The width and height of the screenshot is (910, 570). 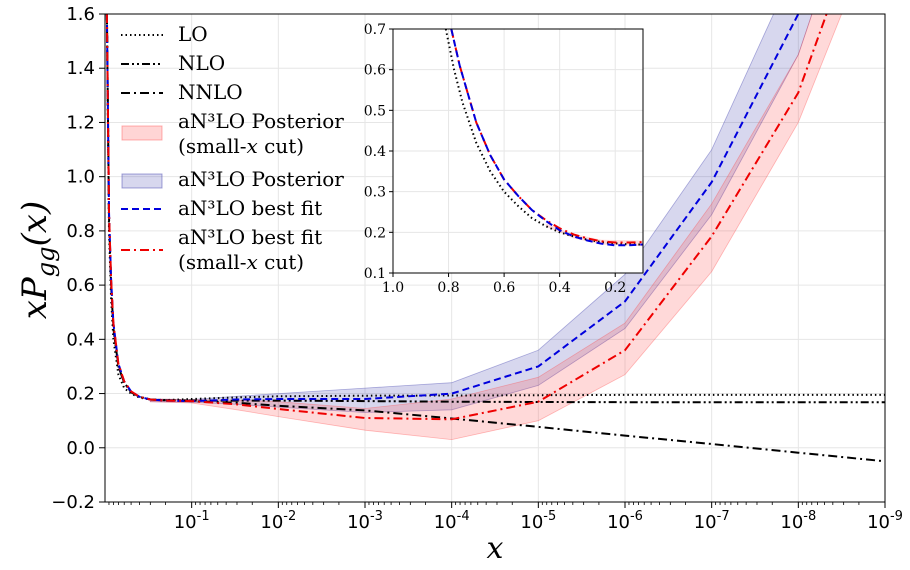 What do you see at coordinates (375, 30) in the screenshot?
I see `inset-y-tick-label: 0.7` at bounding box center [375, 30].